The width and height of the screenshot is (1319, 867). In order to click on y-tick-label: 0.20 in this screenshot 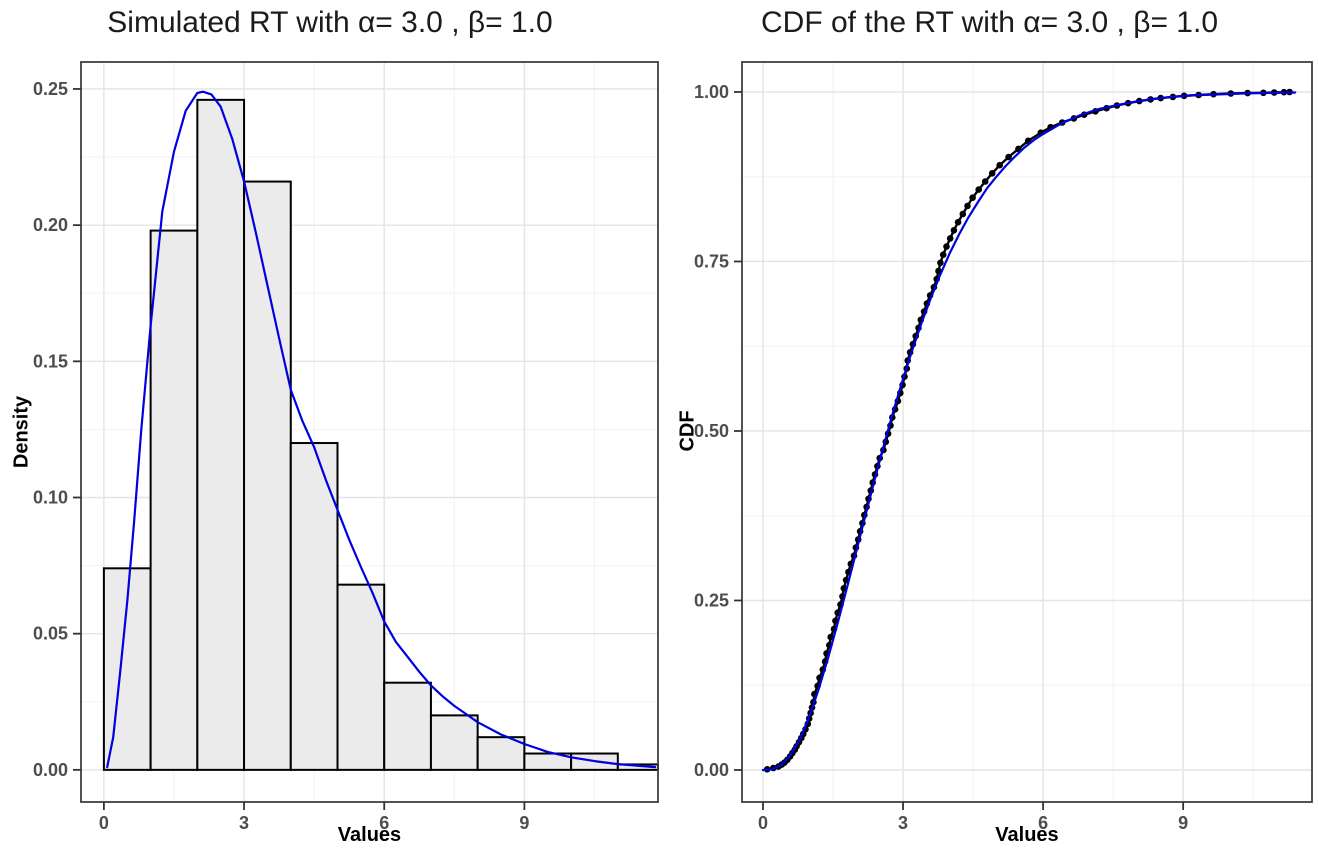, I will do `click(50, 225)`.